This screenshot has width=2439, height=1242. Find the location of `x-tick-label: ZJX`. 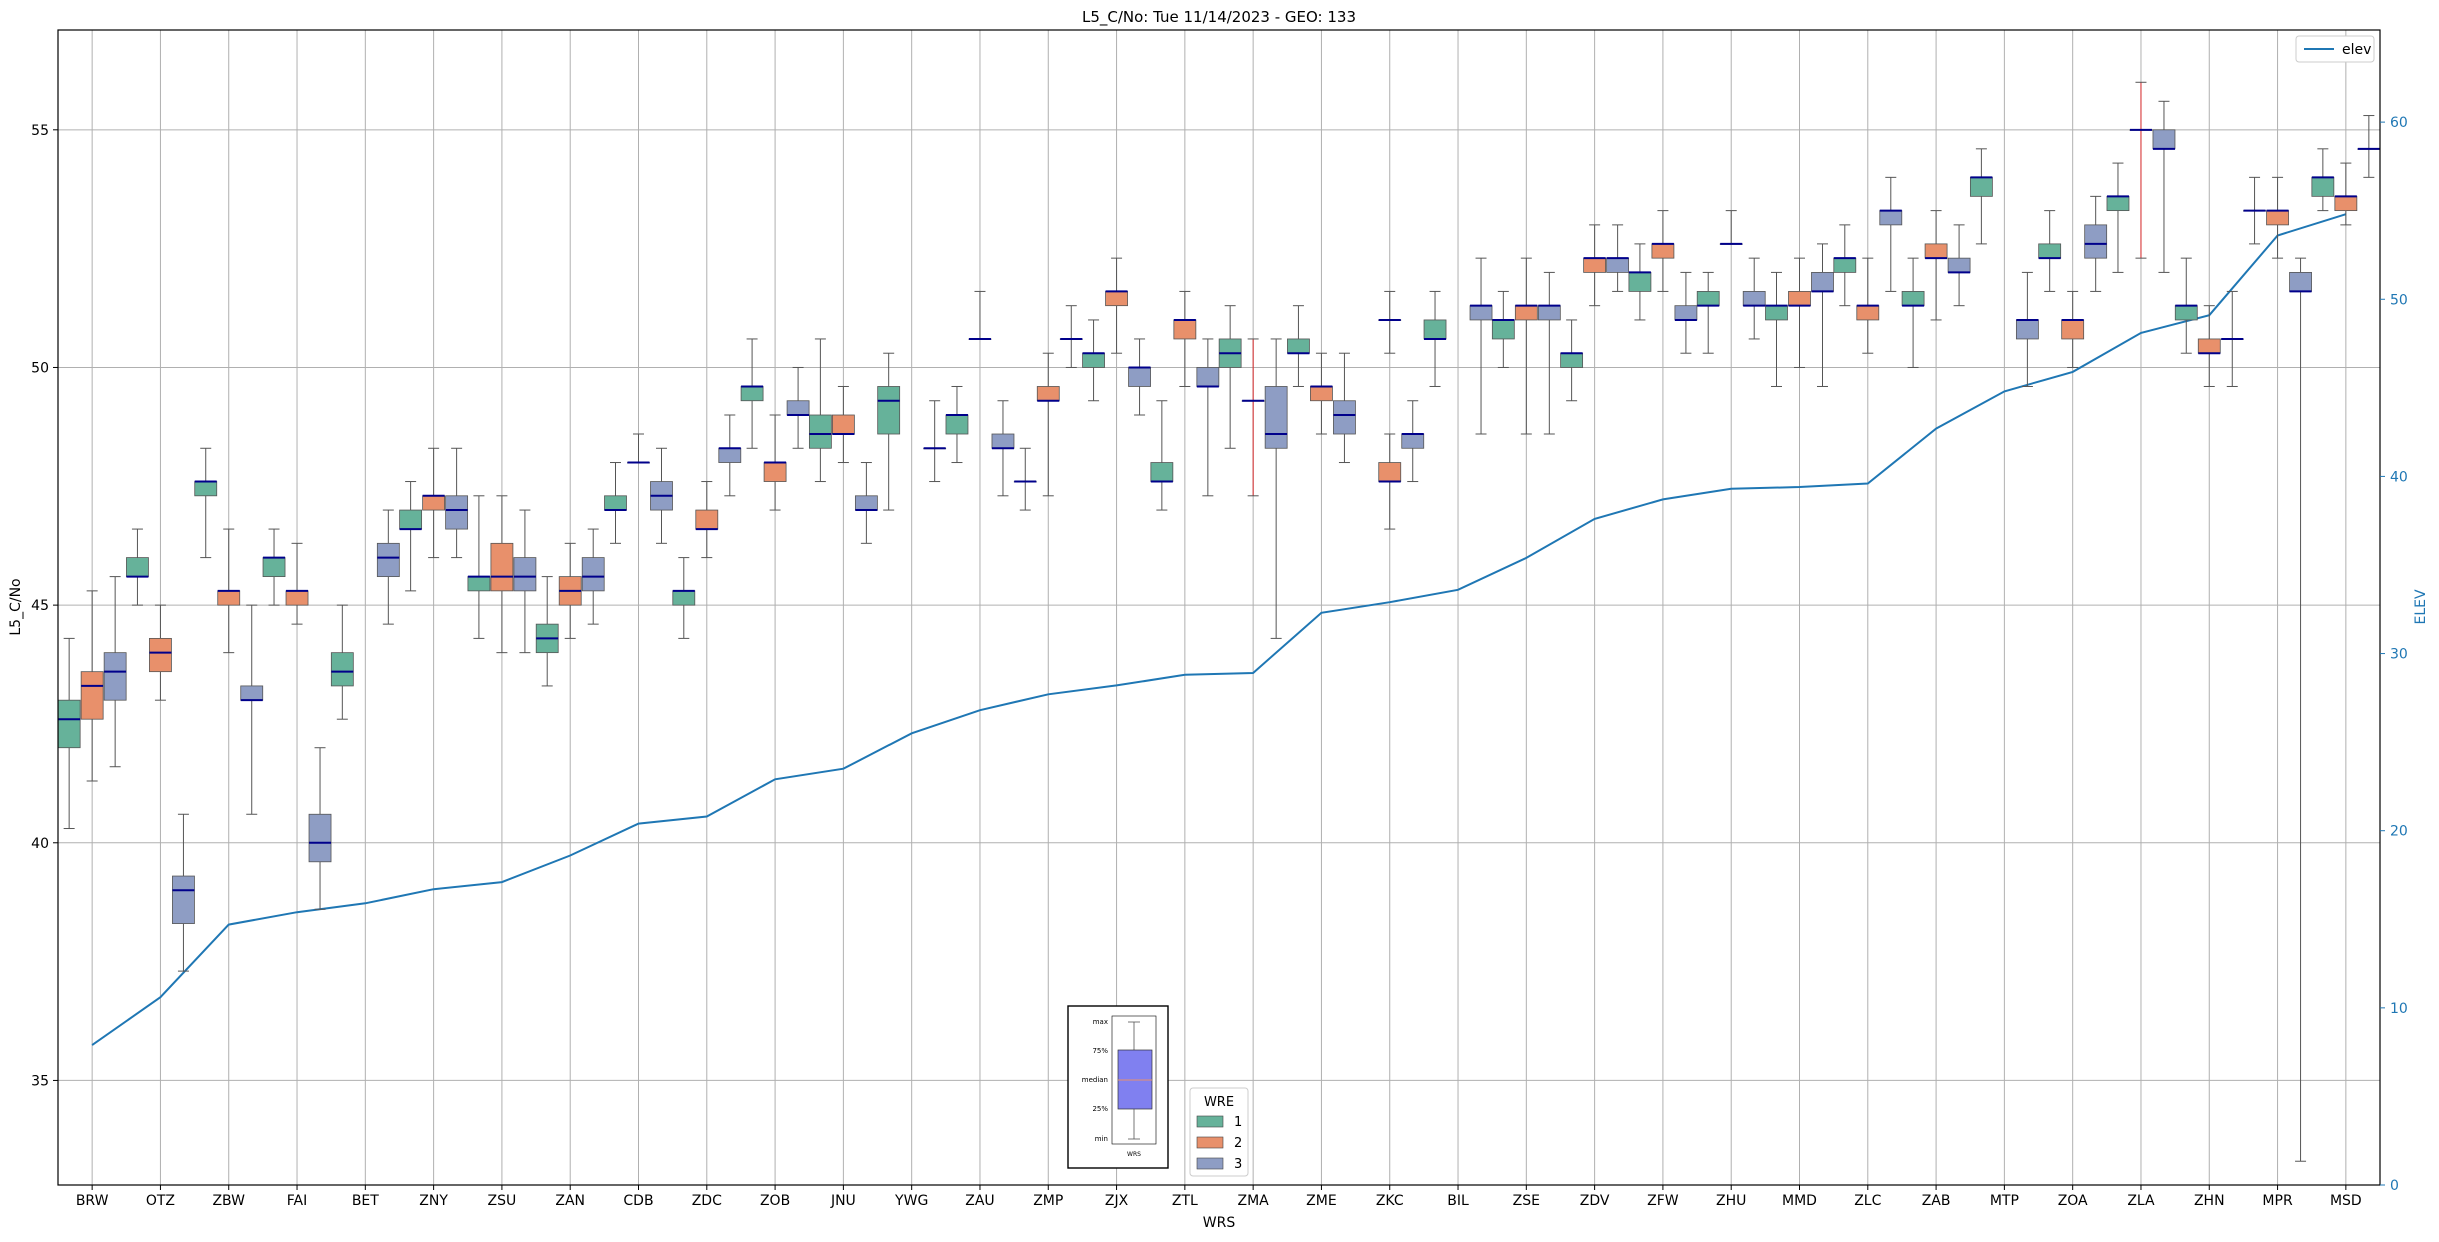

x-tick-label: ZJX is located at coordinates (1117, 1201).